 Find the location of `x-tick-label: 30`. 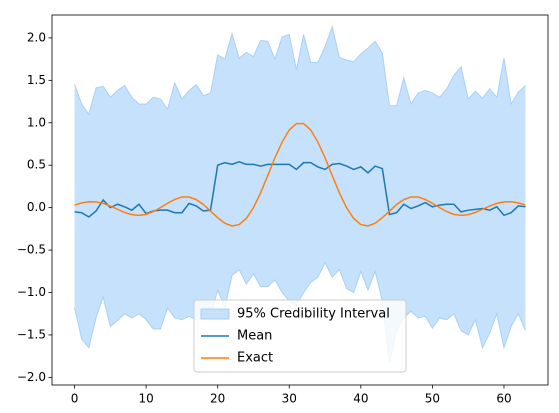

x-tick-label: 30 is located at coordinates (289, 399).